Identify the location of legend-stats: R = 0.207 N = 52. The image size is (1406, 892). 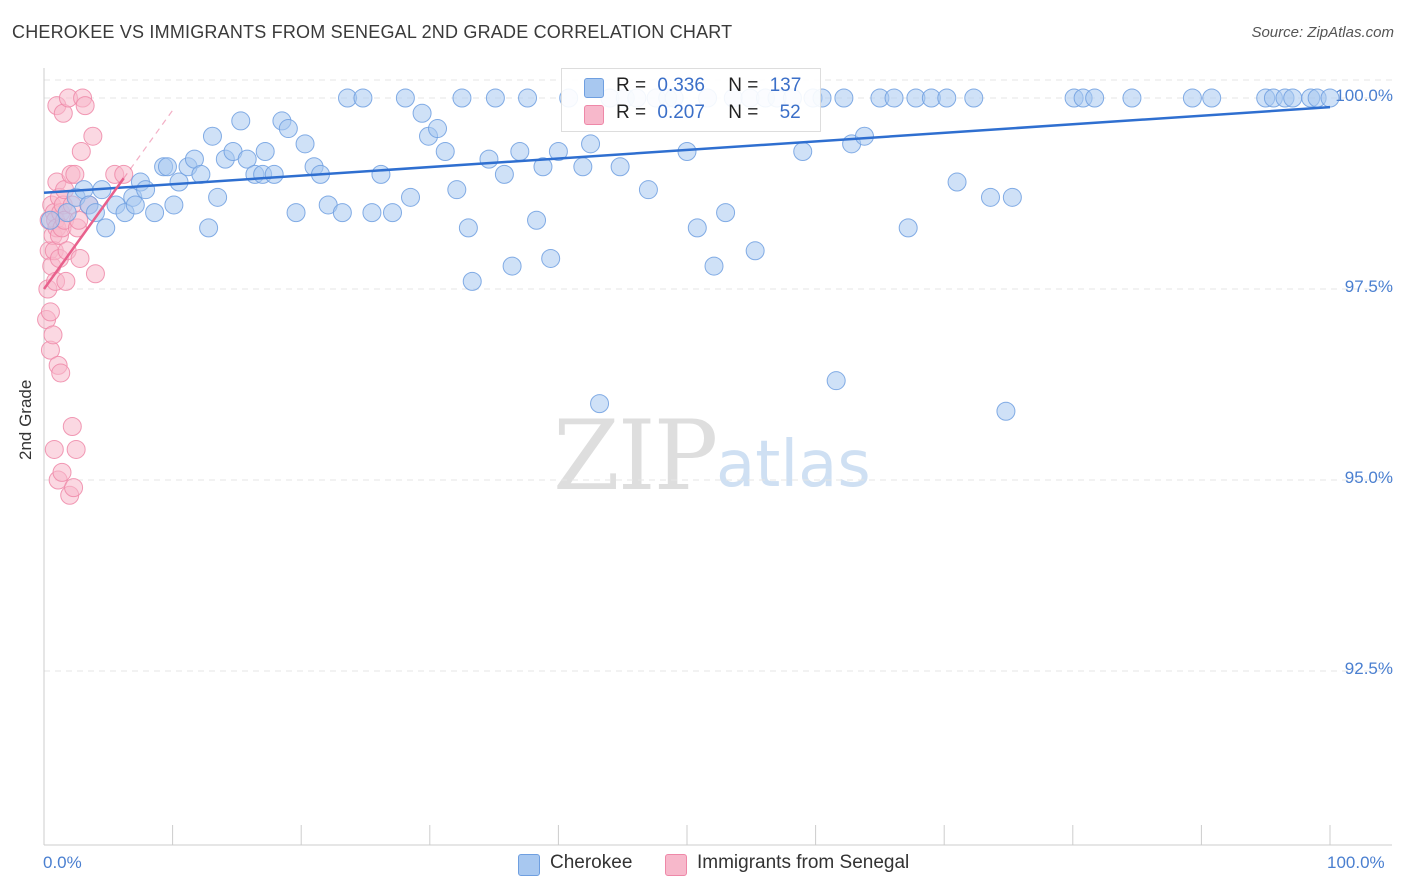
(708, 113).